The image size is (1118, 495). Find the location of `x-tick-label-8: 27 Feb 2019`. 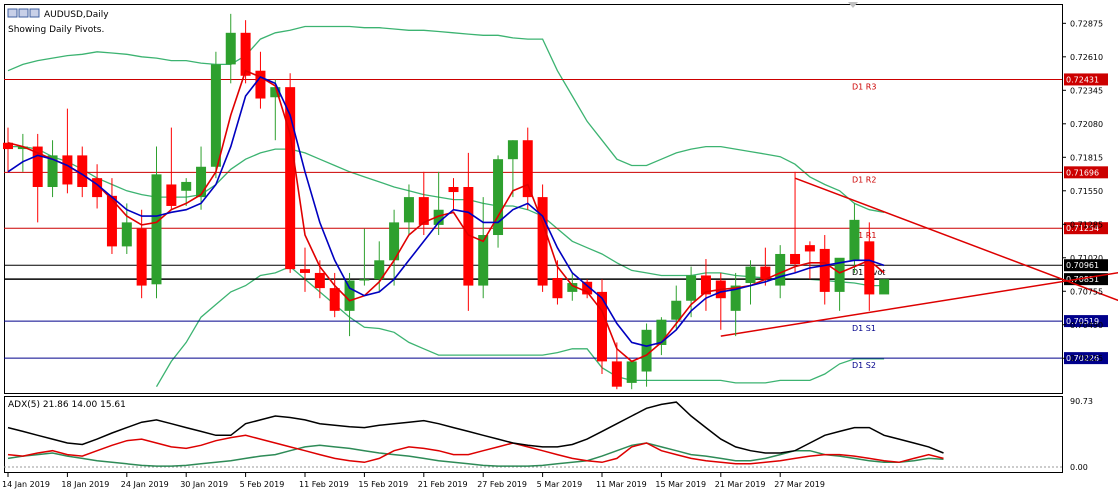

x-tick-label-8: 27 Feb 2019 is located at coordinates (502, 484).